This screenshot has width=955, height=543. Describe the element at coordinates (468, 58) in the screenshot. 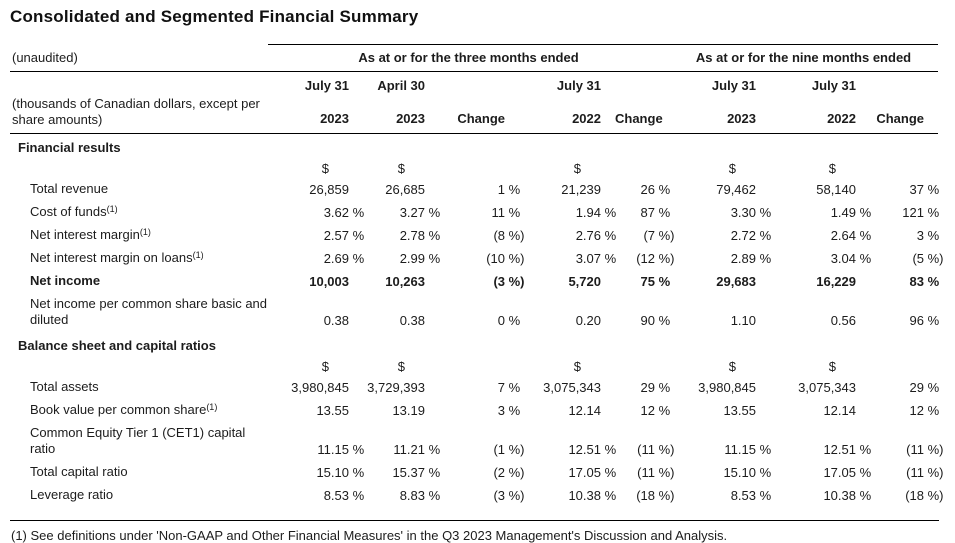

I see `three-months-span-header: As at or for the three months ended` at that location.